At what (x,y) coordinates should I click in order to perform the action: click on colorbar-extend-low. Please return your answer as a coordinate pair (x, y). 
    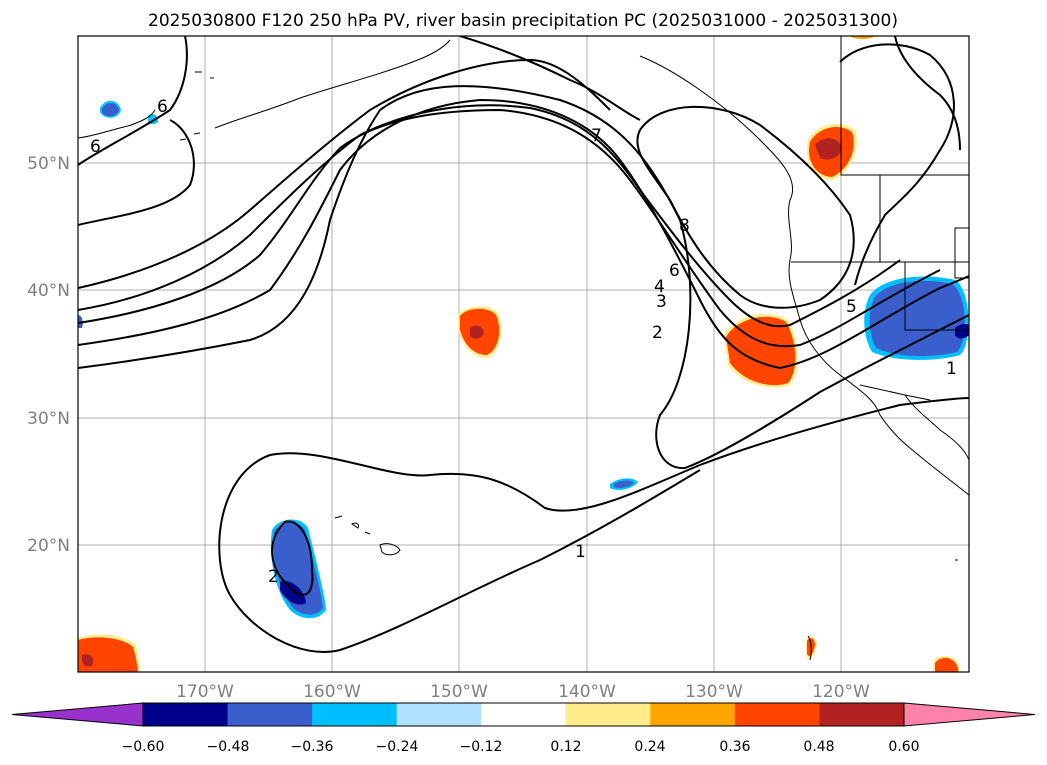
    Looking at the image, I should click on (77, 714).